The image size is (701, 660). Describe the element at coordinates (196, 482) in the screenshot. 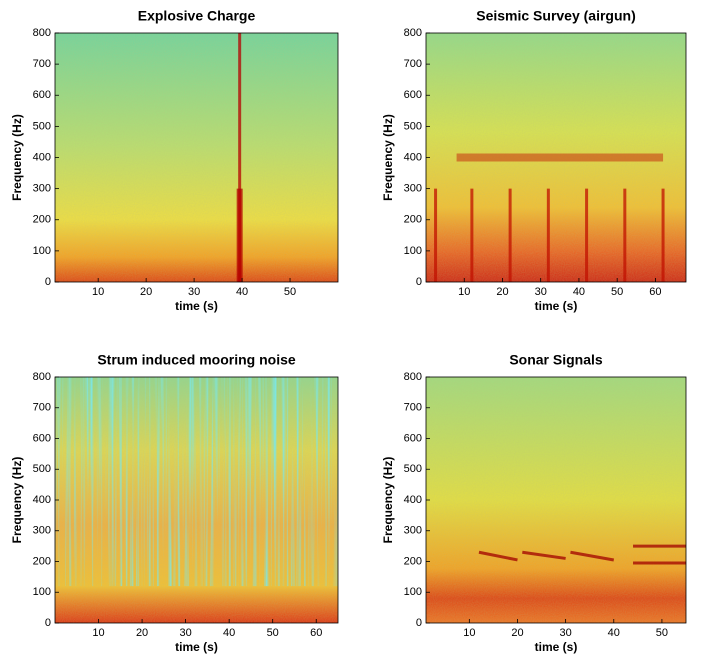

I see `spectrogram-streaks` at that location.